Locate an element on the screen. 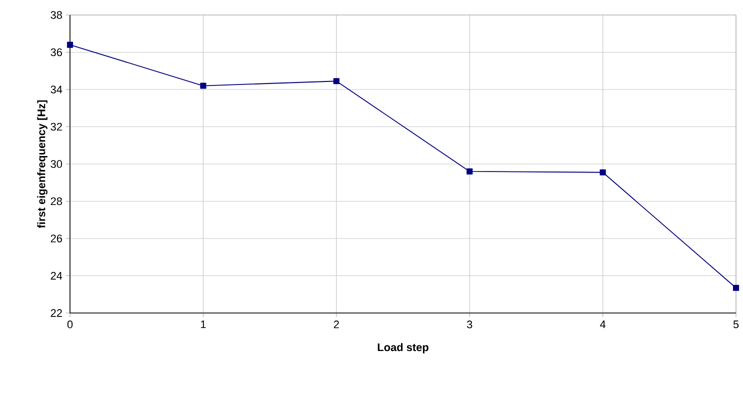 This screenshot has width=743, height=406. y-tick-label: 28 is located at coordinates (56, 201).